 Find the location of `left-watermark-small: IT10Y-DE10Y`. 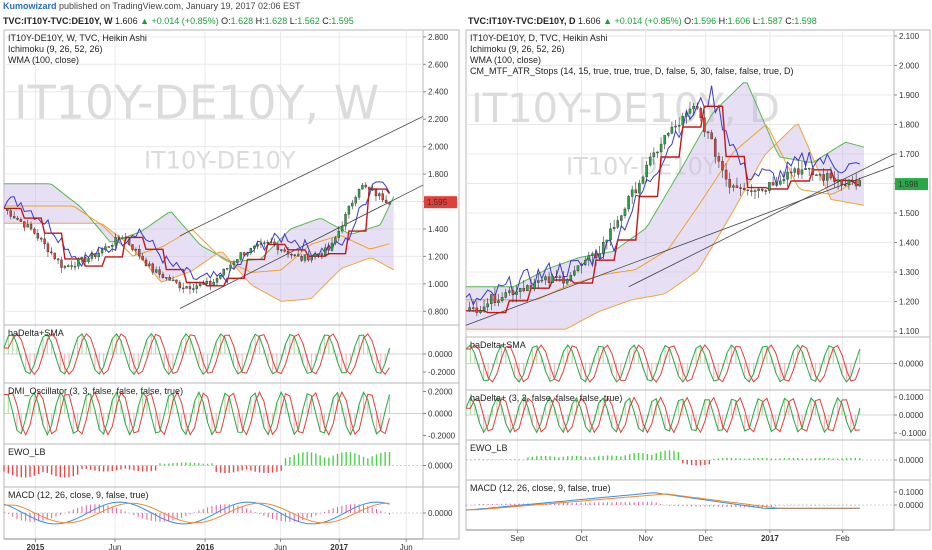

left-watermark-small: IT10Y-DE10Y is located at coordinates (220, 161).